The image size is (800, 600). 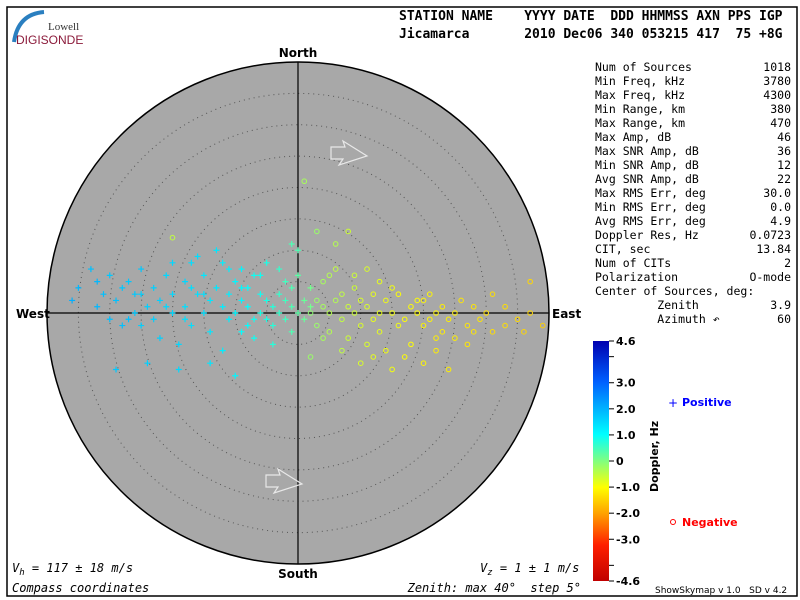 I want to click on stat-label: Max RMS Err, deg, so click(x=650, y=193).